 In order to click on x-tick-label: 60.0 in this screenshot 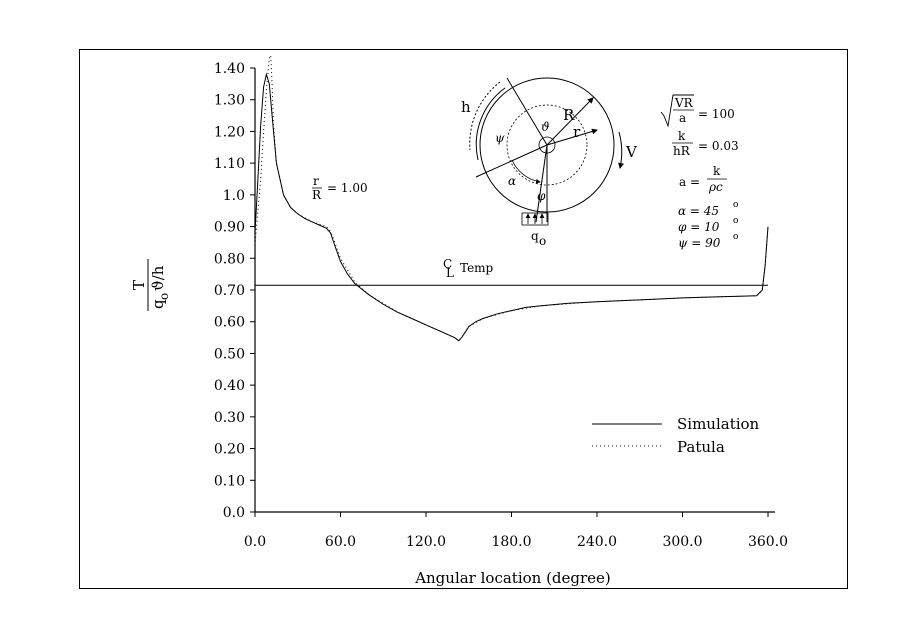, I will do `click(340, 542)`.